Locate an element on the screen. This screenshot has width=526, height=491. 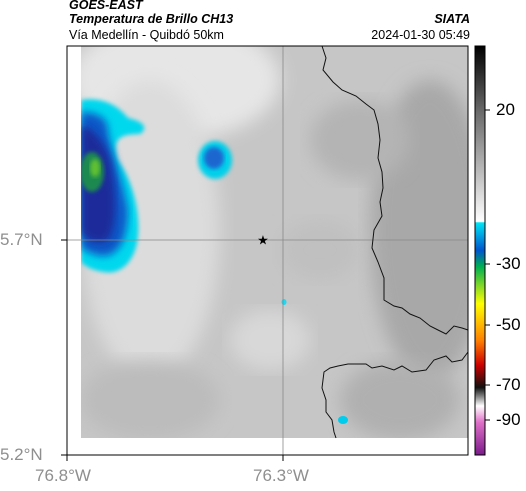
location-star-icon: ★ is located at coordinates (263, 241).